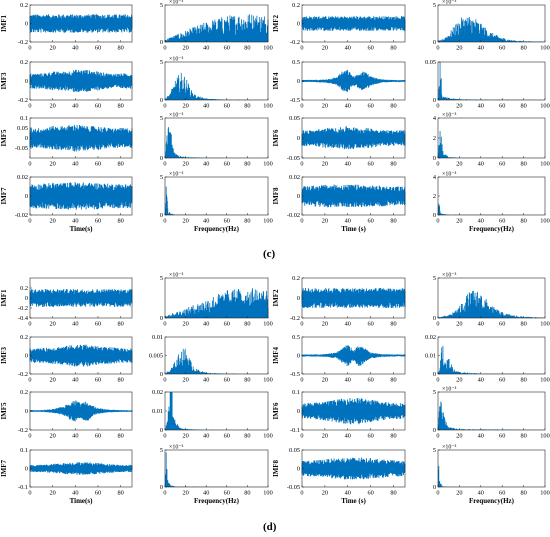  I want to click on y-axis-label: IMF2, so click(276, 298).